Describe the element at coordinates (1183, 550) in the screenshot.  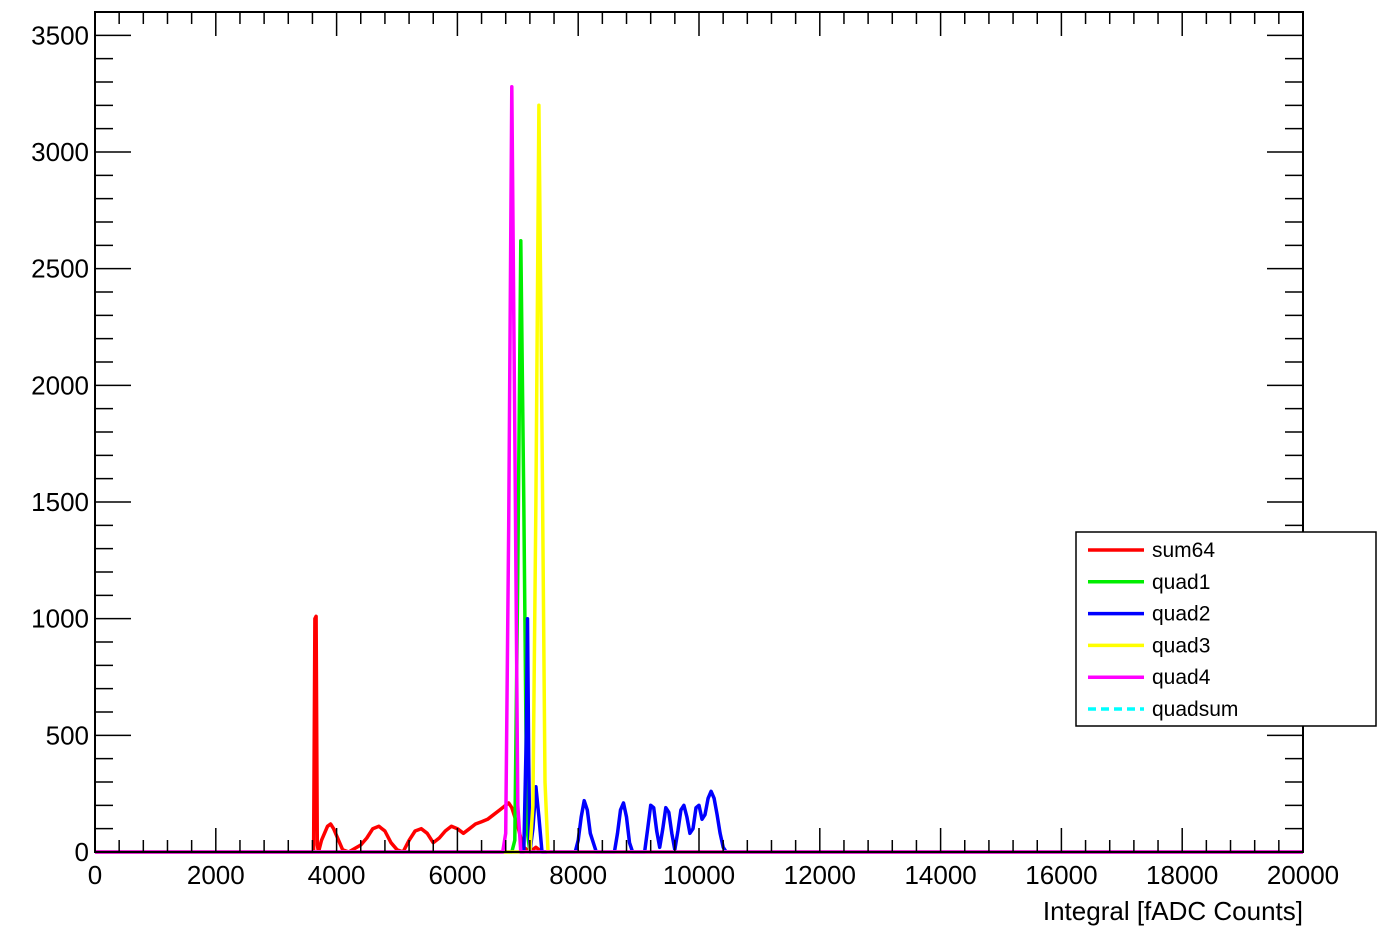
I see `legend-label-sum64: sum64` at that location.